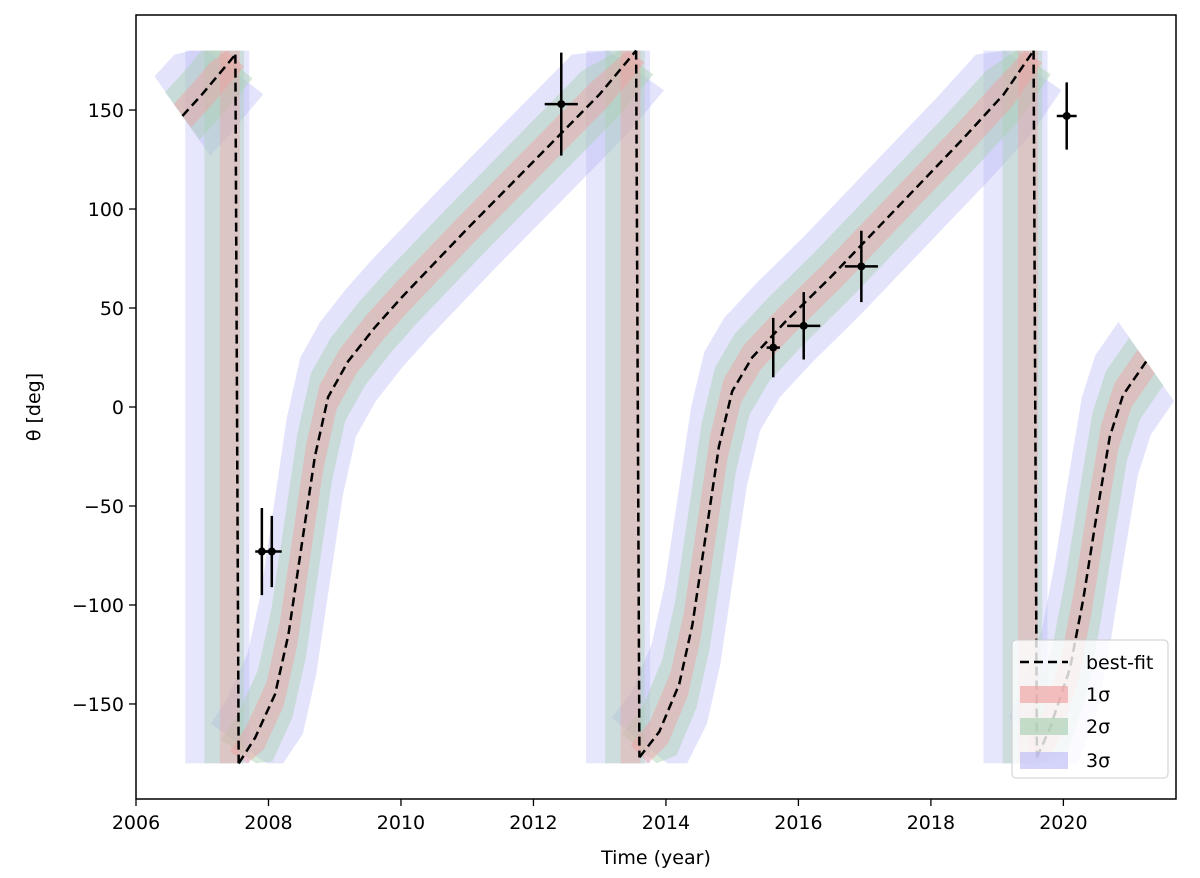 The width and height of the screenshot is (1200, 878). I want to click on x-tick-label-2006: 2006, so click(136, 823).